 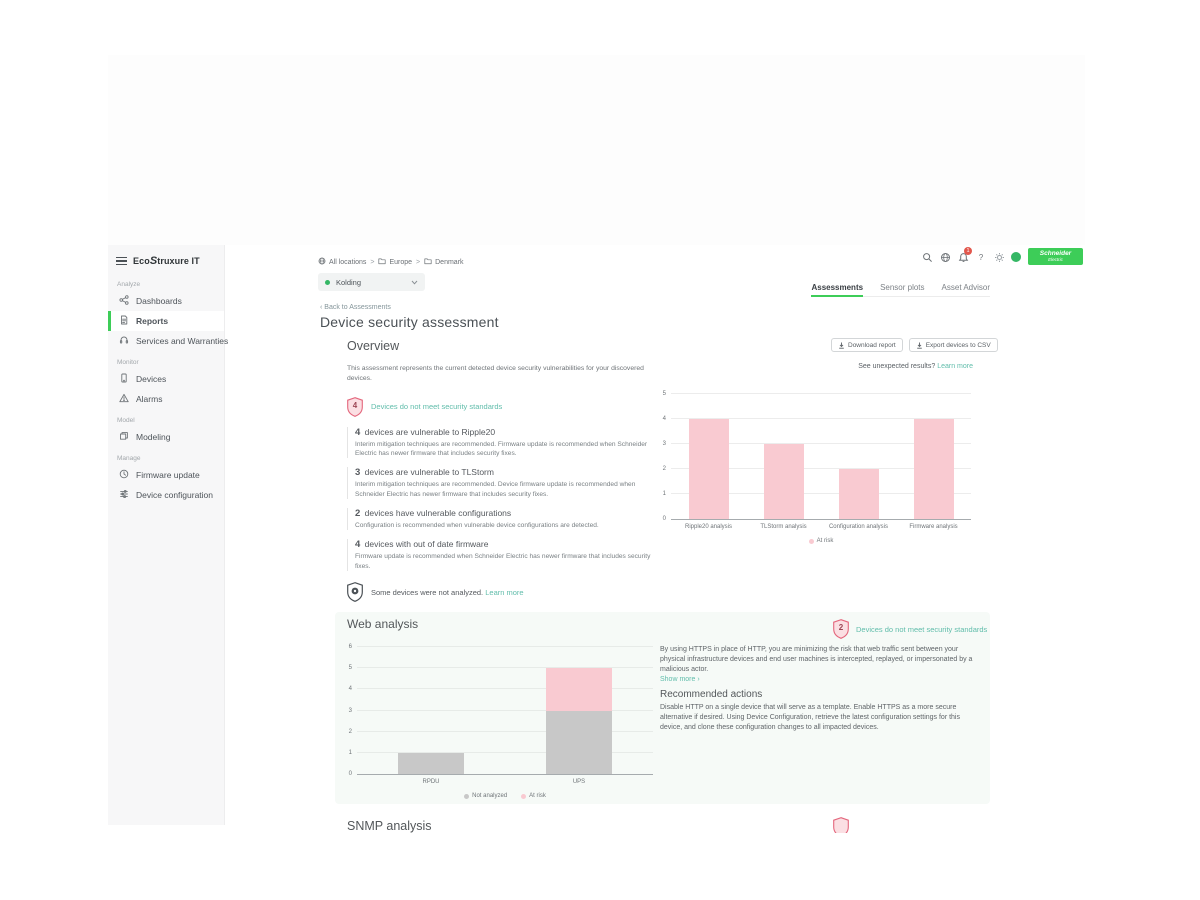 I want to click on breadcrumb-label: Denmark, so click(x=449, y=262).